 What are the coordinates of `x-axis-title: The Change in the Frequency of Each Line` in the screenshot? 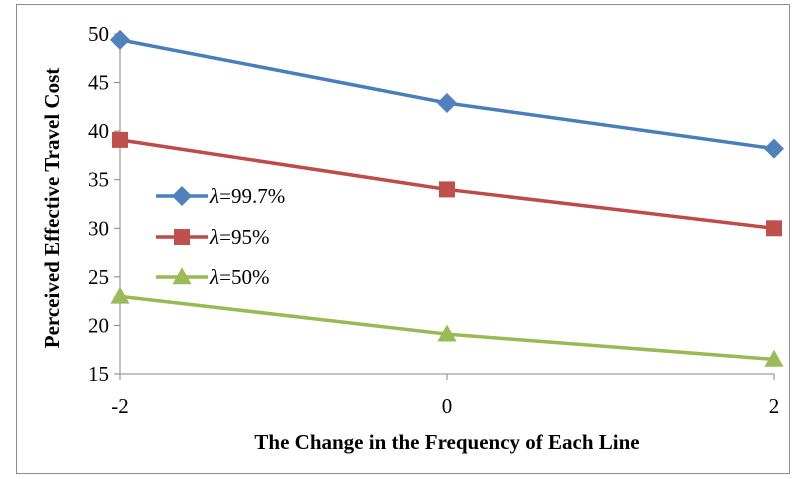 It's located at (446, 442).